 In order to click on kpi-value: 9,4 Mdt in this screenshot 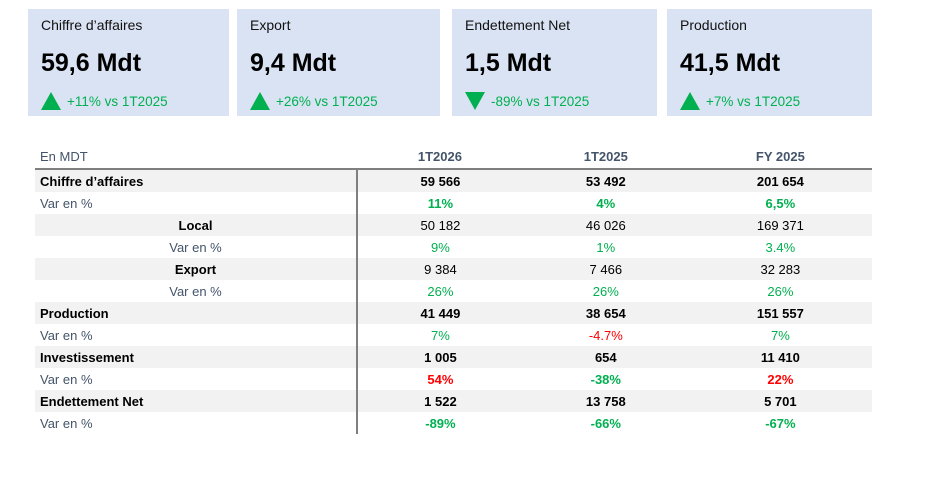, I will do `click(293, 63)`.